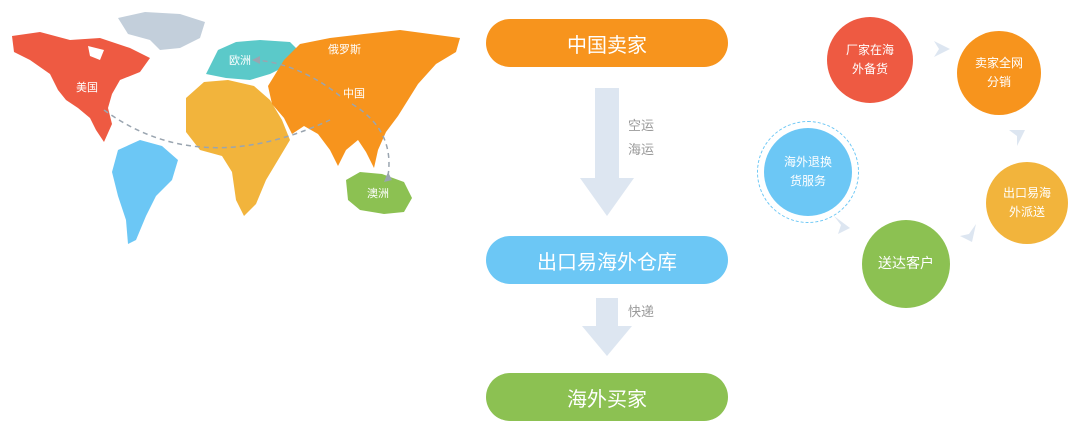 The image size is (1084, 440). What do you see at coordinates (641, 312) in the screenshot?
I see `express-label: 快递` at bounding box center [641, 312].